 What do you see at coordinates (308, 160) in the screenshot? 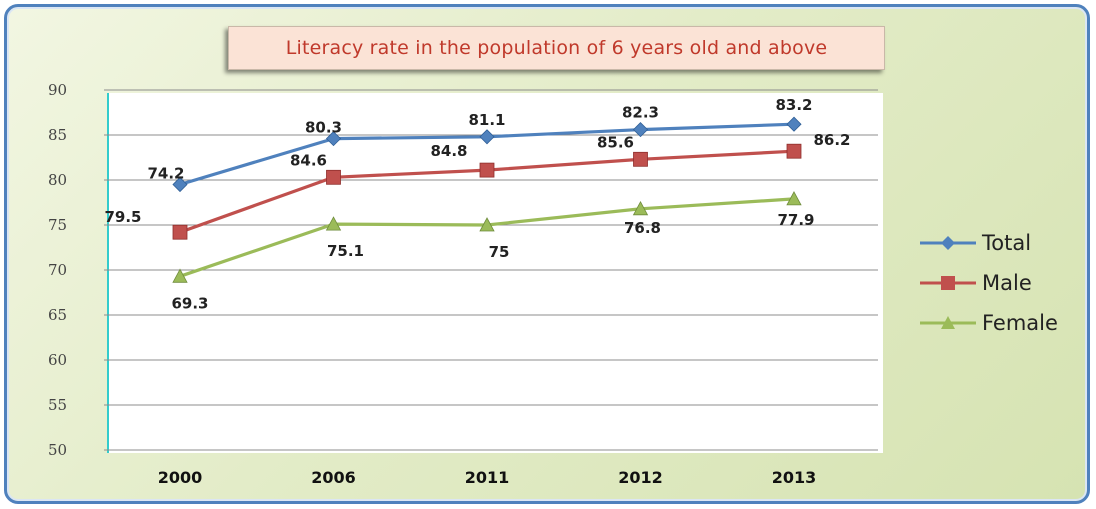
I see `data-label: 84.6` at bounding box center [308, 160].